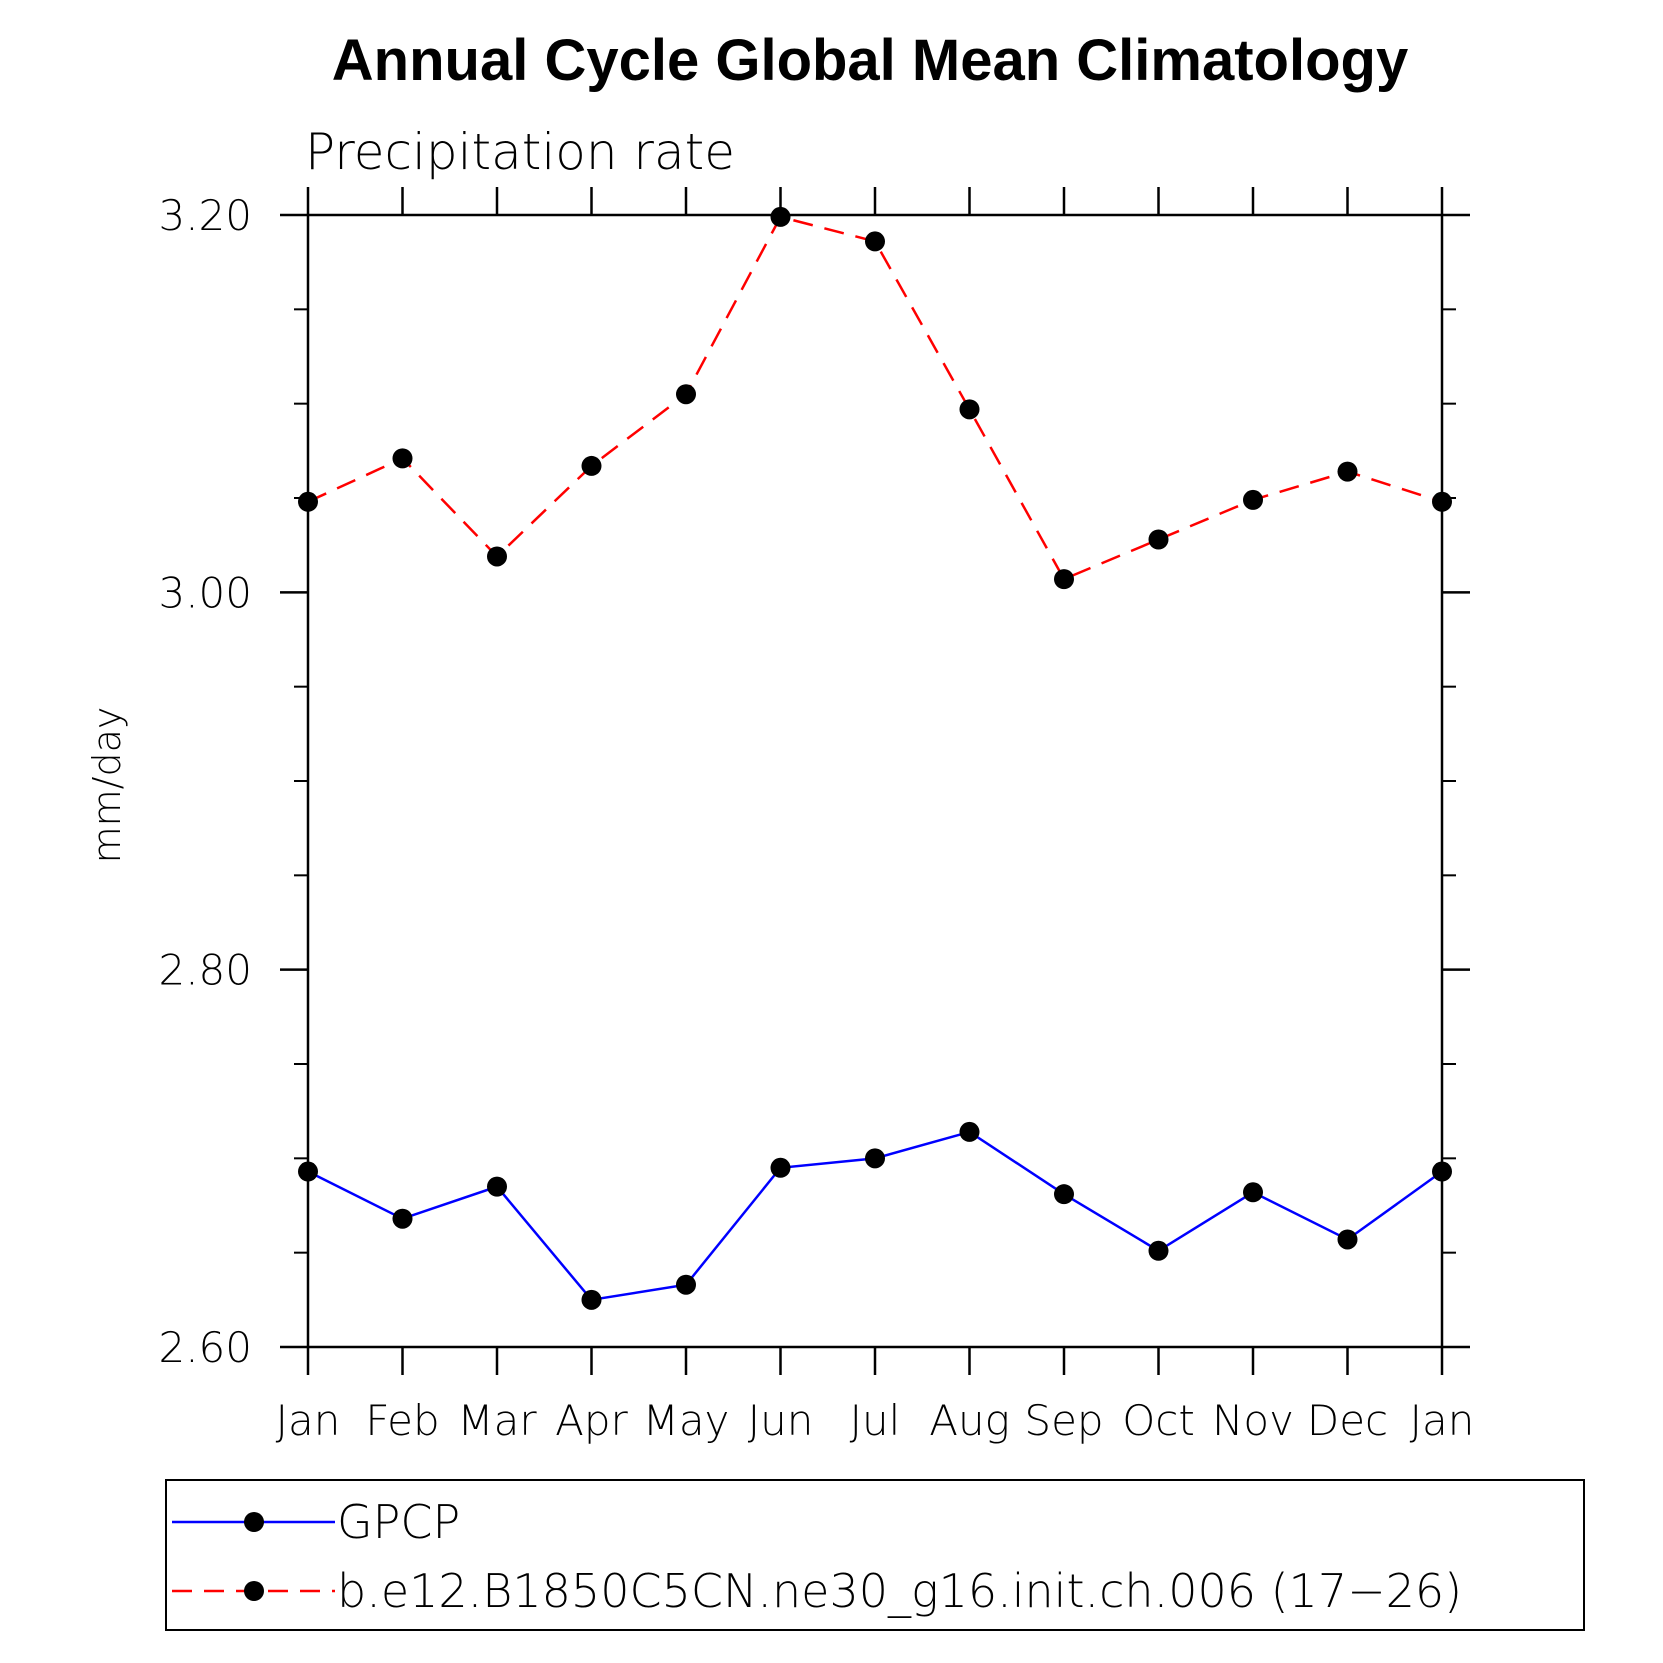  I want to click on chart-title: Annual Cycle Global Mean Climatology, so click(870, 60).